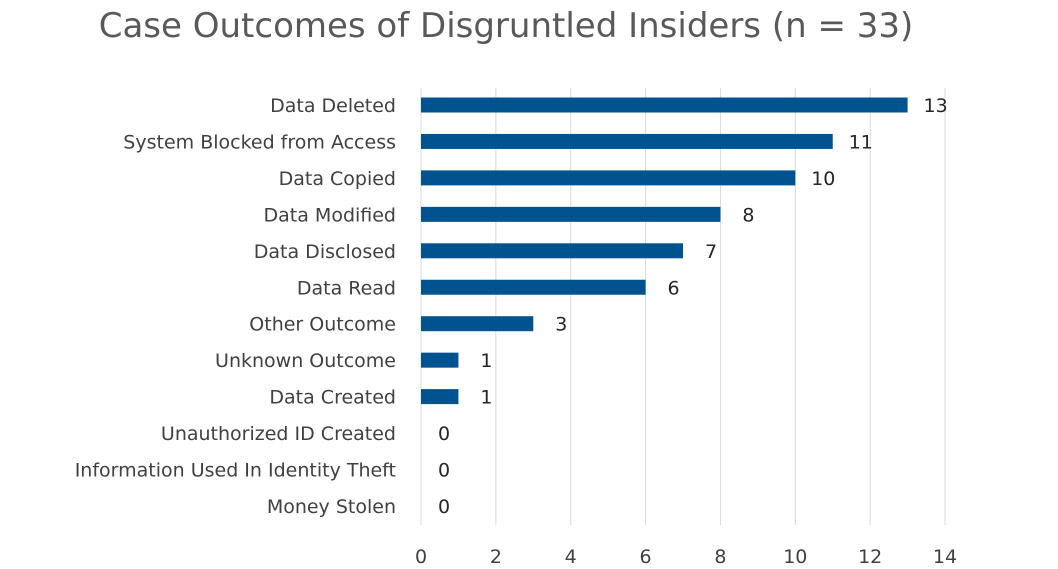 This screenshot has width=1058, height=569. Describe the element at coordinates (259, 142) in the screenshot. I see `category-label: System Blocked from Access` at that location.